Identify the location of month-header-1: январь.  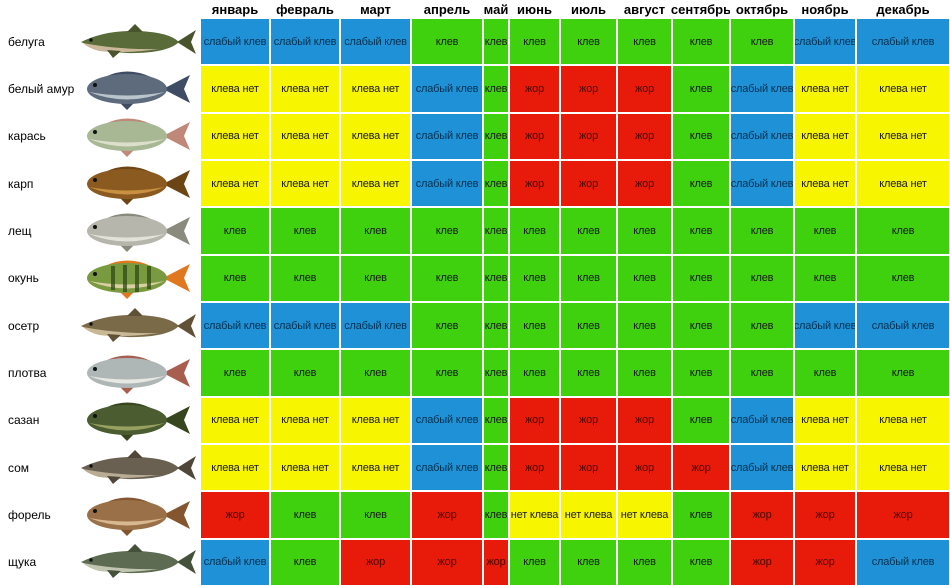
(235, 9).